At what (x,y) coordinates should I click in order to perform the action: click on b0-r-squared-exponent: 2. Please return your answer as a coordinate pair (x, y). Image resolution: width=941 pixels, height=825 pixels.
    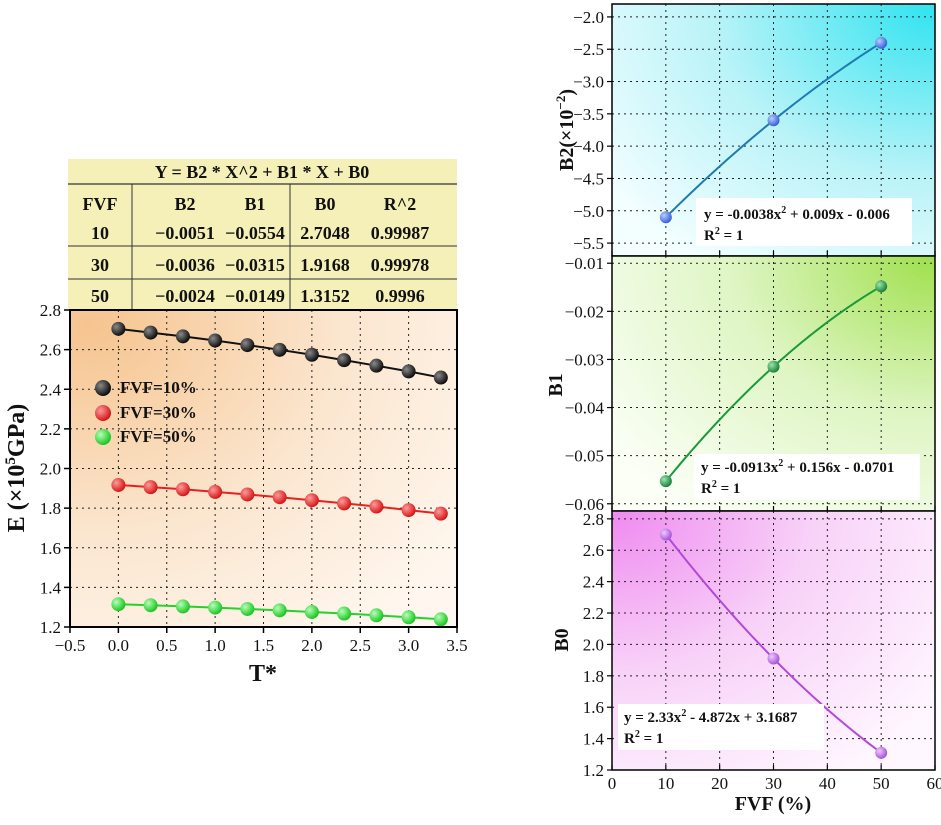
    Looking at the image, I should click on (637, 734).